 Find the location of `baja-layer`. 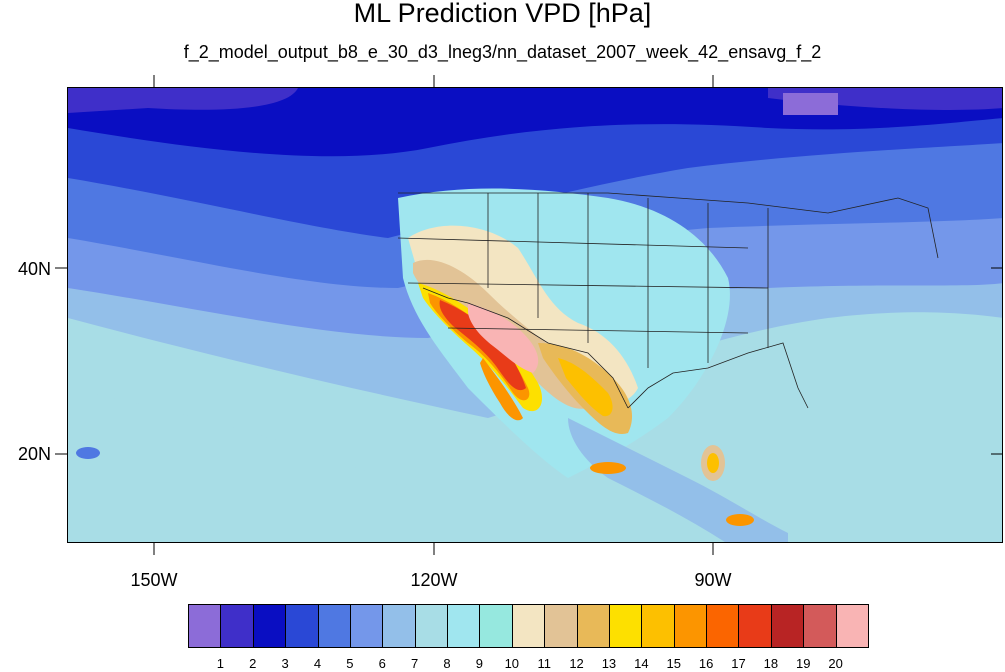

baja-layer is located at coordinates (501, 389).